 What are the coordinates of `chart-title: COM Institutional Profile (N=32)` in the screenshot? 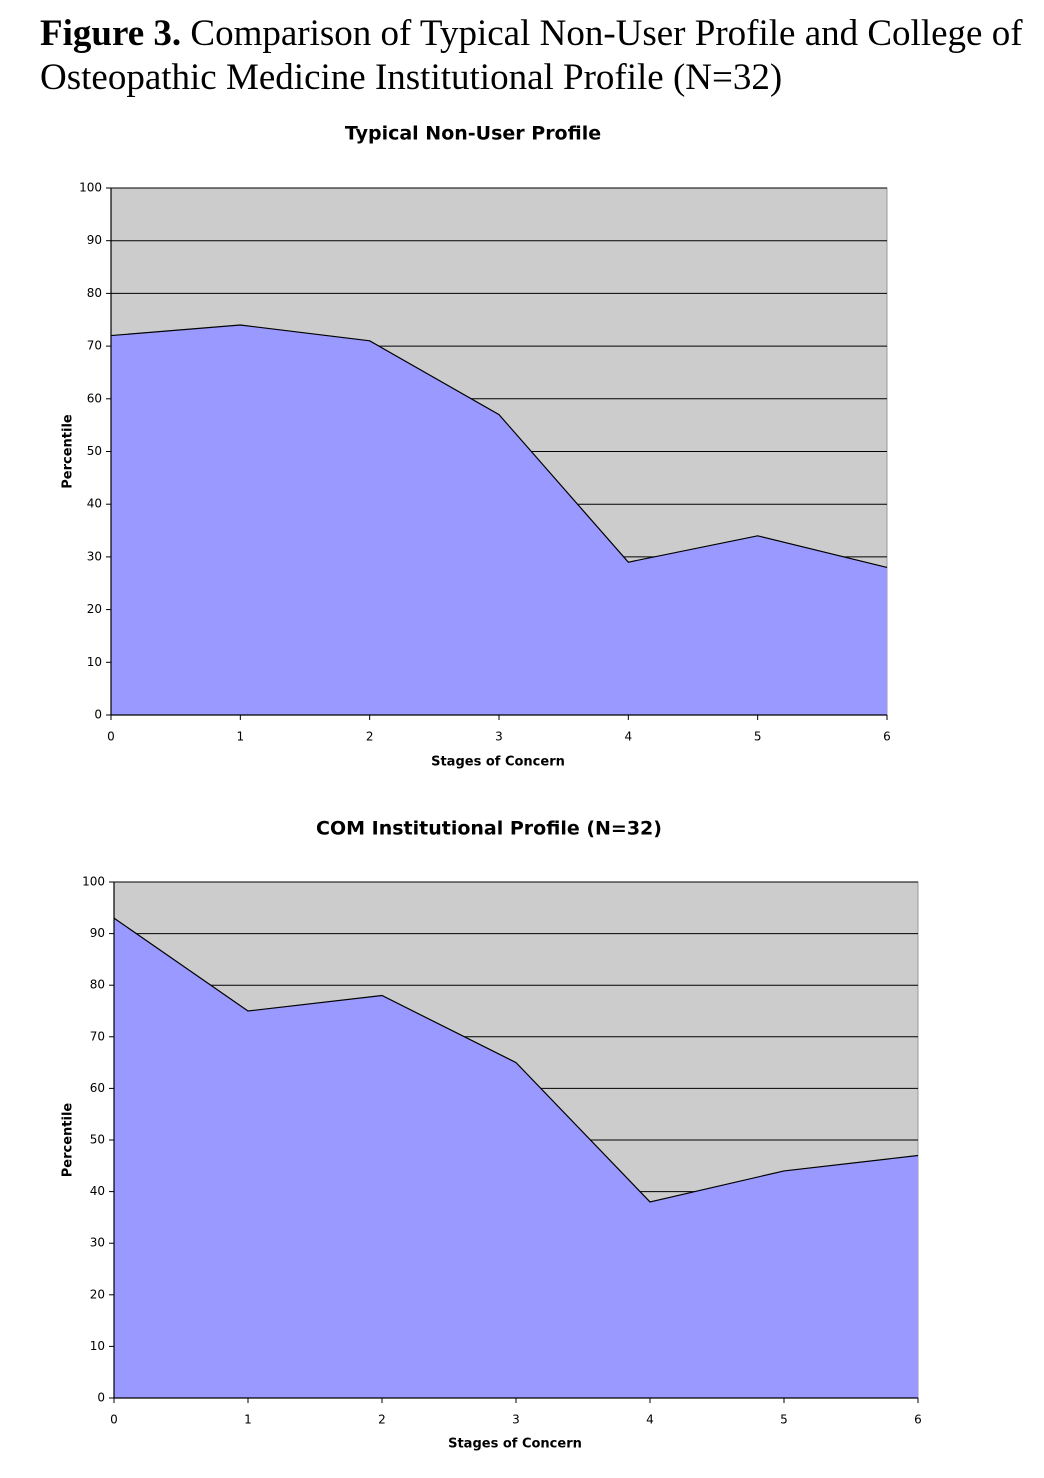 It's located at (489, 829).